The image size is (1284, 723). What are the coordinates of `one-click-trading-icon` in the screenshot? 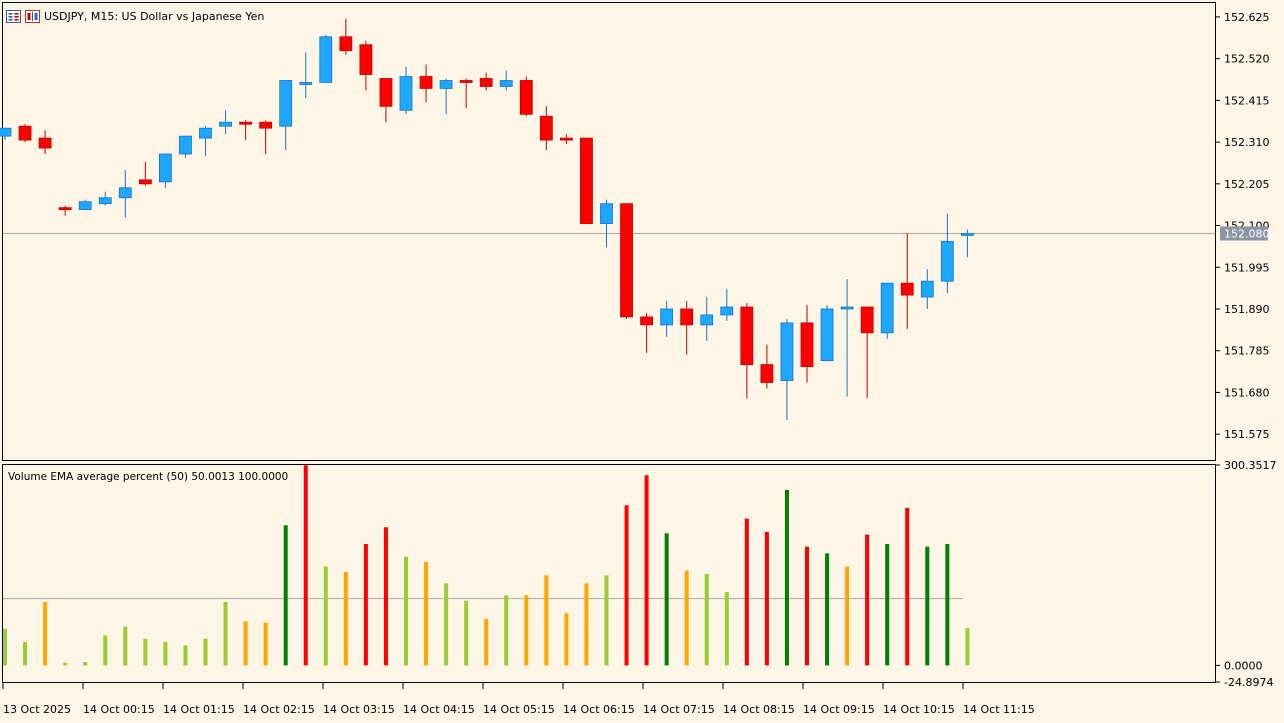 It's located at (32, 16).